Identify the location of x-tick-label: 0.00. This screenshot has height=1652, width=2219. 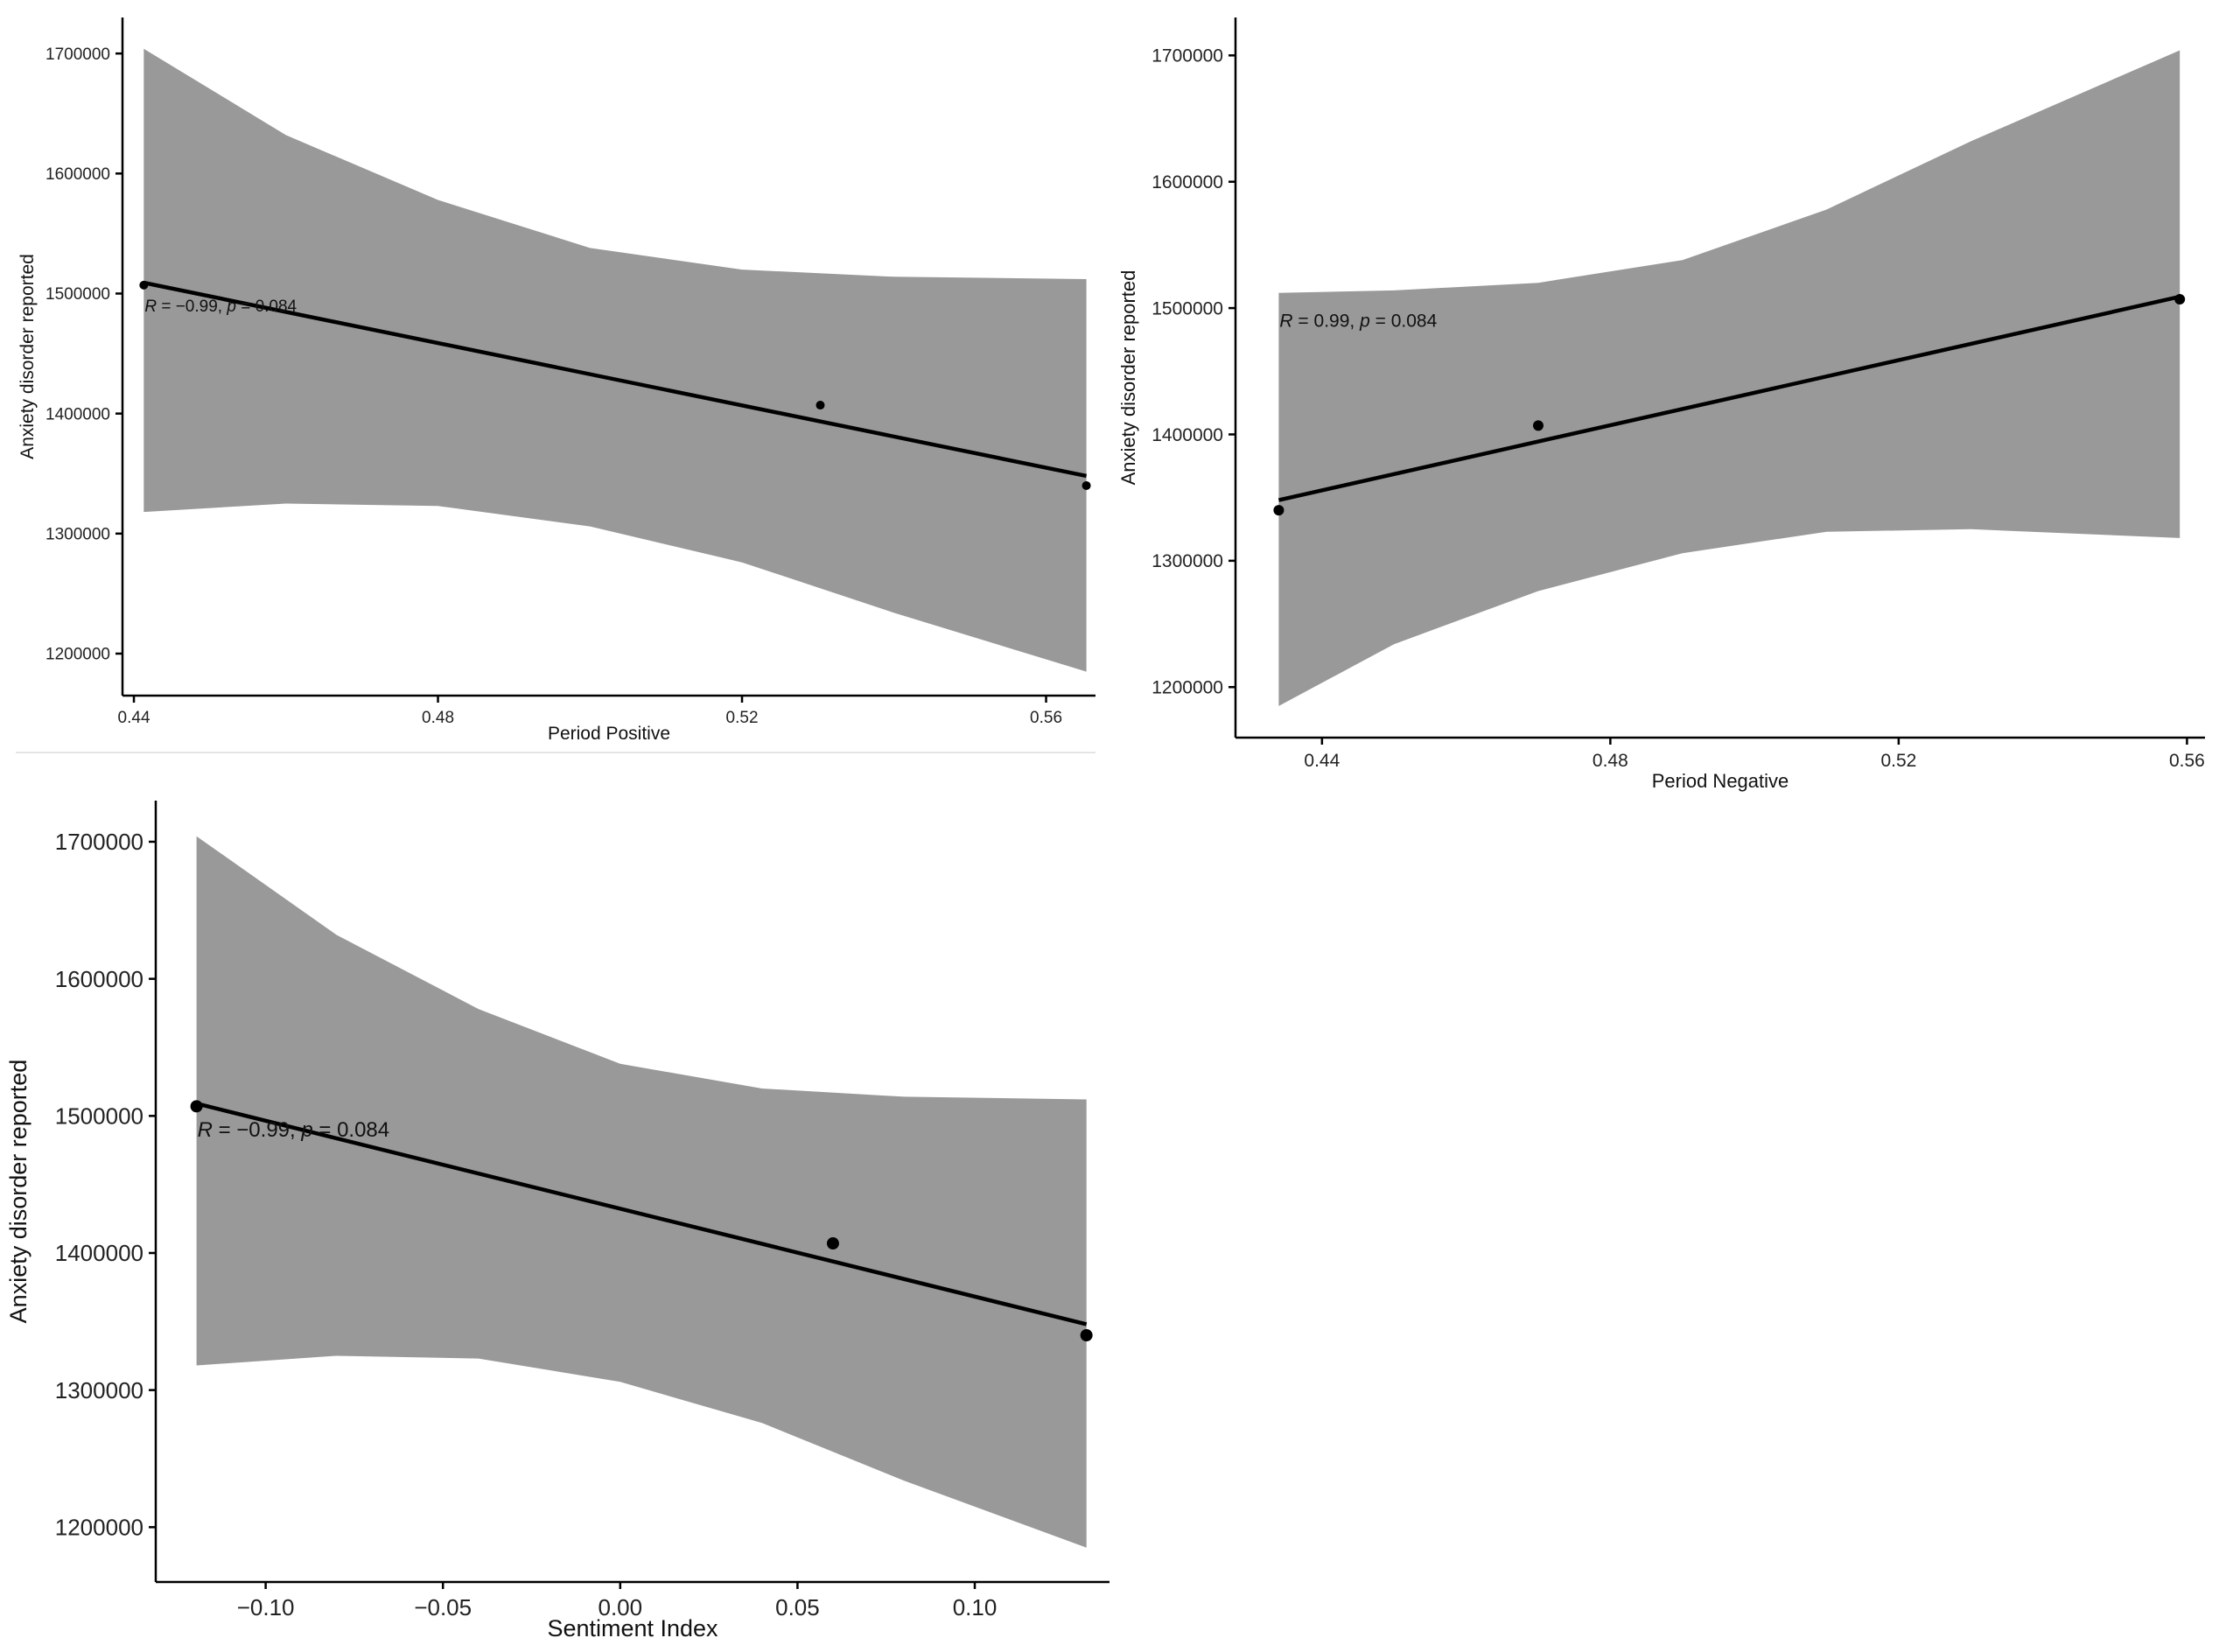
(620, 1607).